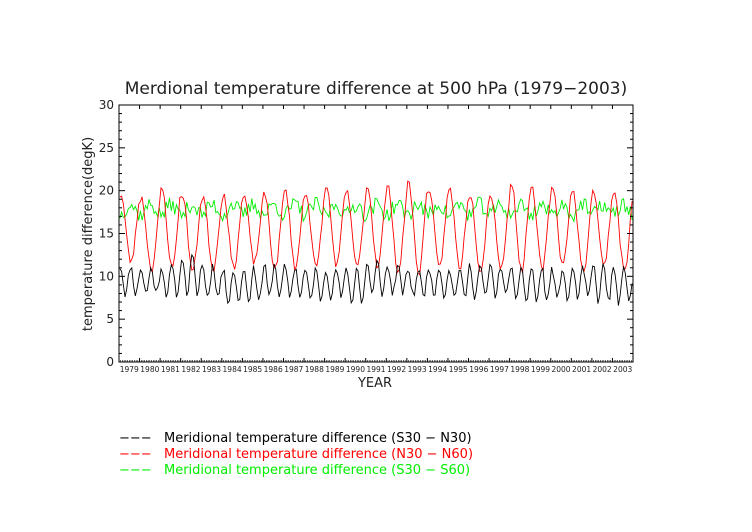 This screenshot has width=752, height=532. Describe the element at coordinates (602, 369) in the screenshot. I see `x-tick-label: 2002` at that location.